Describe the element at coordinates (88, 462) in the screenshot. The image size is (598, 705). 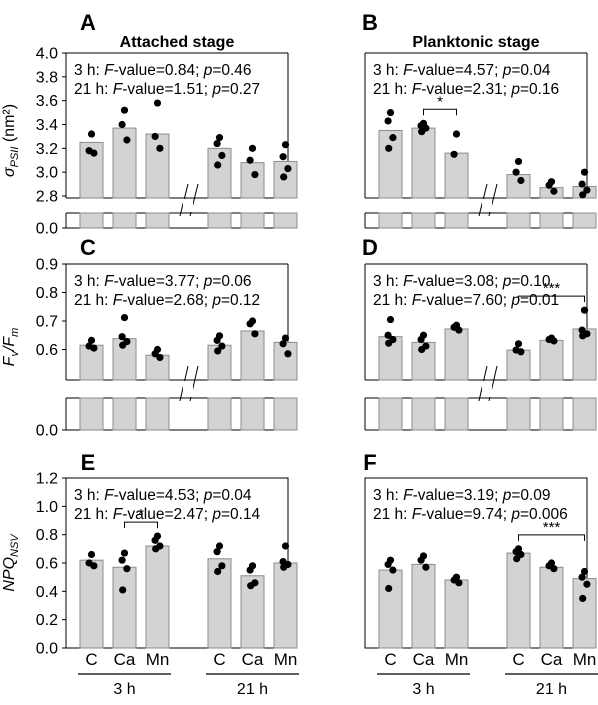
I see `panel-letter: E` at that location.